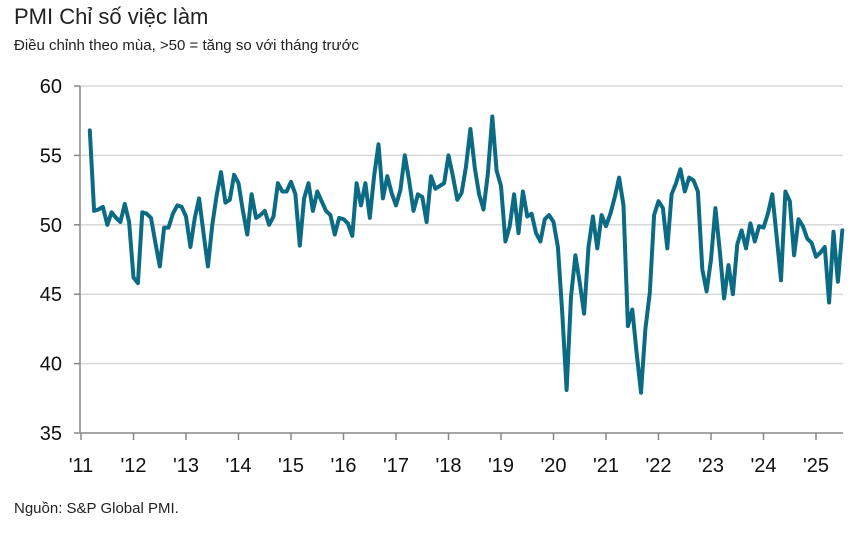 Image resolution: width=867 pixels, height=539 pixels. Describe the element at coordinates (763, 466) in the screenshot. I see `x-tick-label: '24` at that location.